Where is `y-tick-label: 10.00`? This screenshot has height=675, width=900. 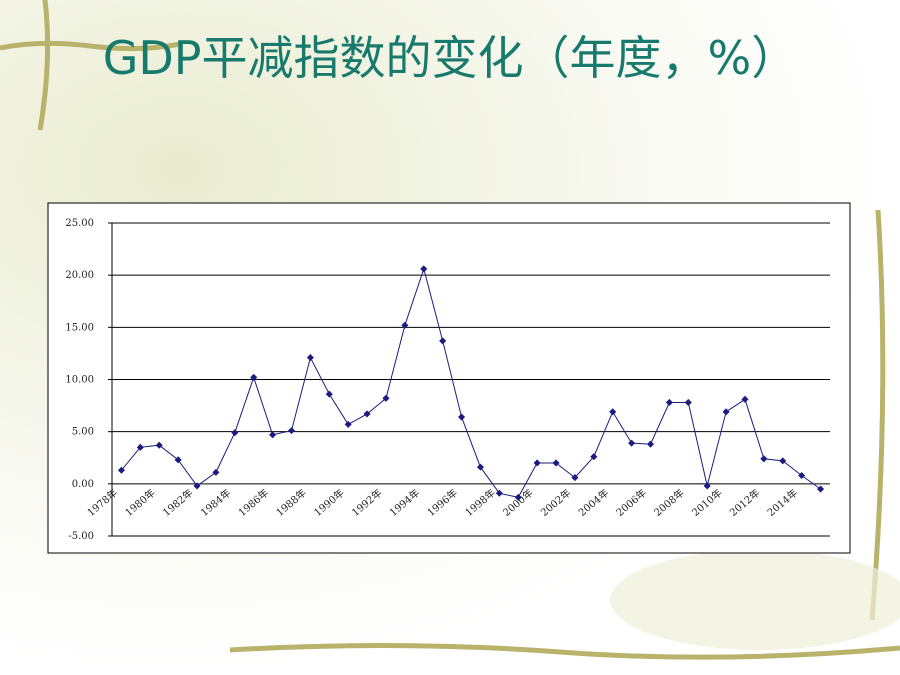 y-tick-label: 10.00 is located at coordinates (79, 380).